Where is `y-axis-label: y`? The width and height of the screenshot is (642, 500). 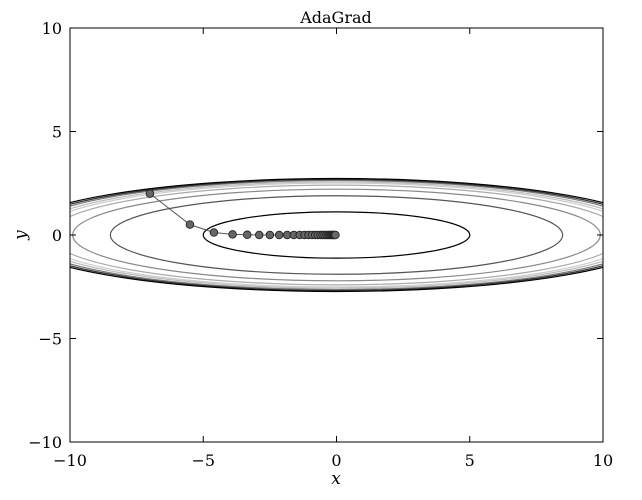 y-axis-label: y is located at coordinates (21, 235).